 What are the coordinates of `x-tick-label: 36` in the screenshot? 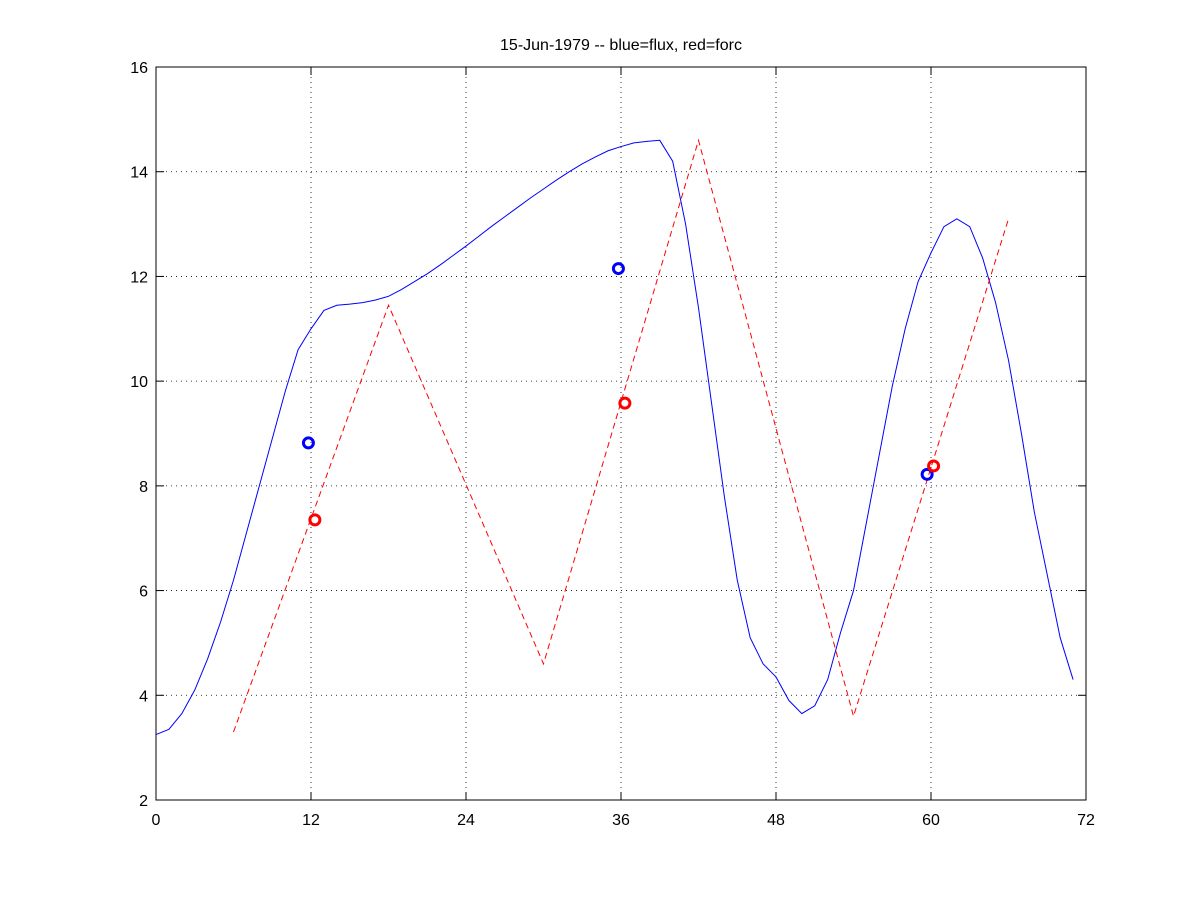 It's located at (621, 820).